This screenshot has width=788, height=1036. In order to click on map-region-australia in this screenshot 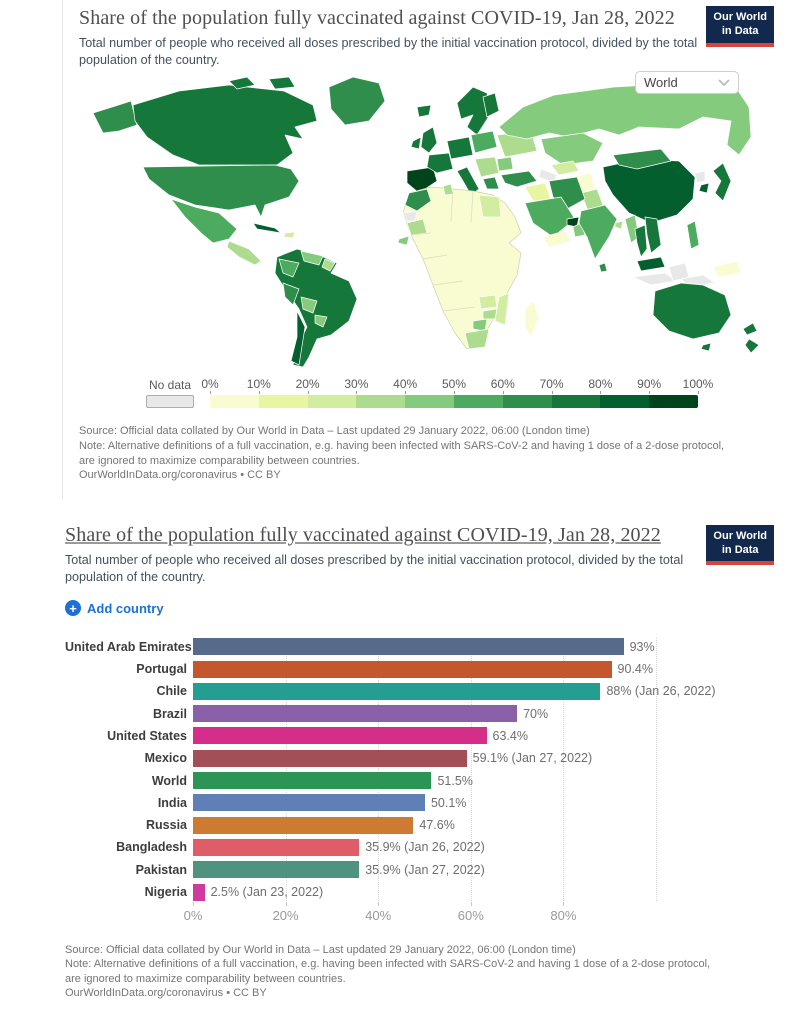, I will do `click(692, 311)`.